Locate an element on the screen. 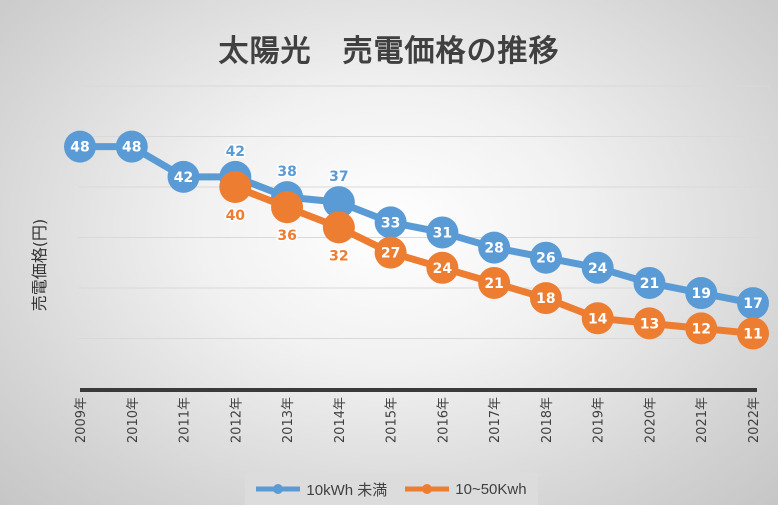 This screenshot has width=778, height=505. data-label: 18 is located at coordinates (545, 299).